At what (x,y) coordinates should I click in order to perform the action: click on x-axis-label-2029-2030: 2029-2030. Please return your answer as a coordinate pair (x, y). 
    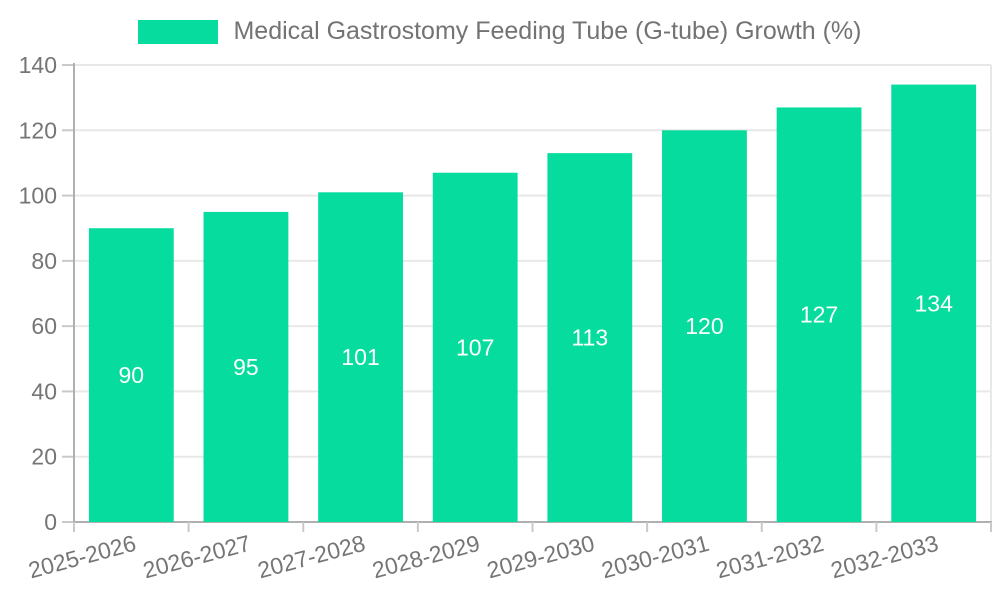
    Looking at the image, I should click on (540, 557).